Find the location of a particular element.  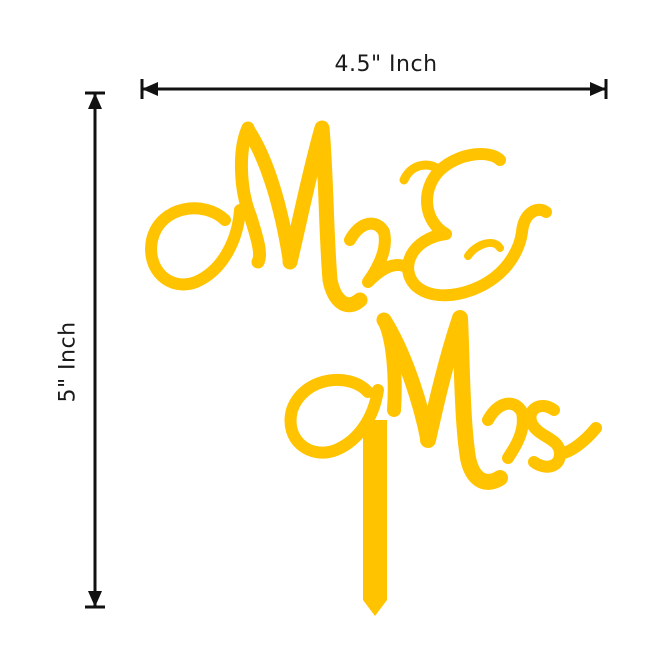

width-label: 4.5" Inch is located at coordinates (386, 64).